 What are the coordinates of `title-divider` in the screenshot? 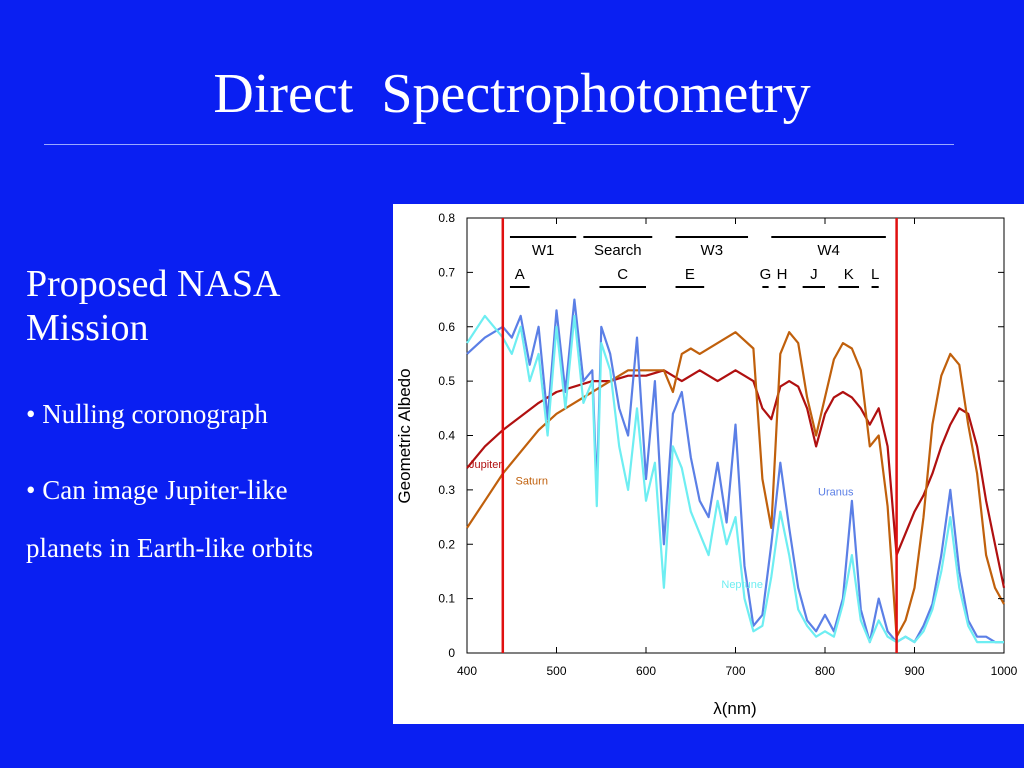 It's located at (499, 144).